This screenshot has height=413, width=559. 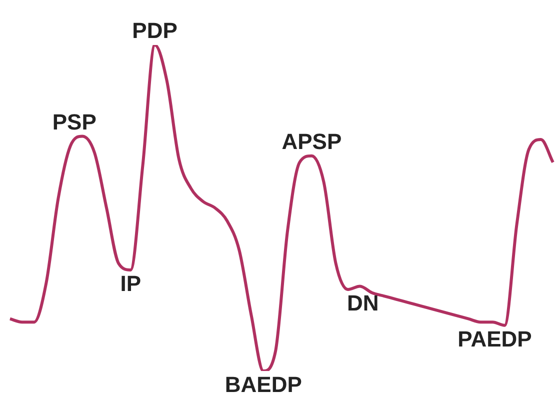 I want to click on annotation: PDP, so click(x=155, y=31).